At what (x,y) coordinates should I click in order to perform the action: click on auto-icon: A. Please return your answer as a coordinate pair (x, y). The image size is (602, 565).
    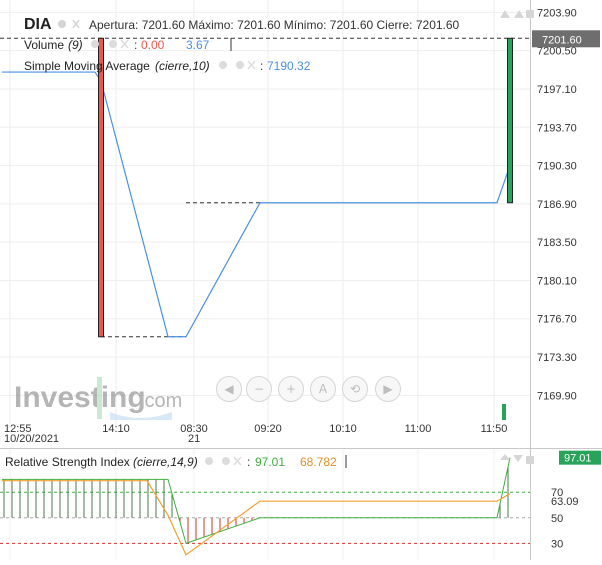
    Looking at the image, I should click on (323, 389).